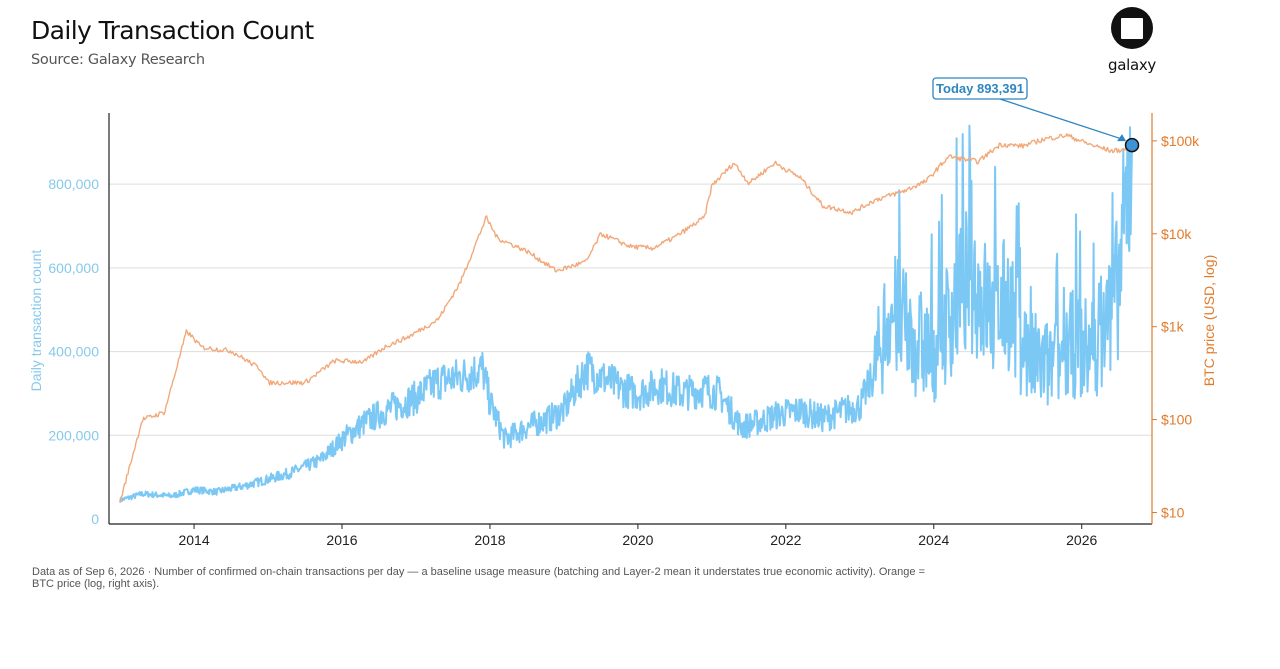 The width and height of the screenshot is (1280, 669). Describe the element at coordinates (73, 352) in the screenshot. I see `y-tick-label: 400,000` at that location.